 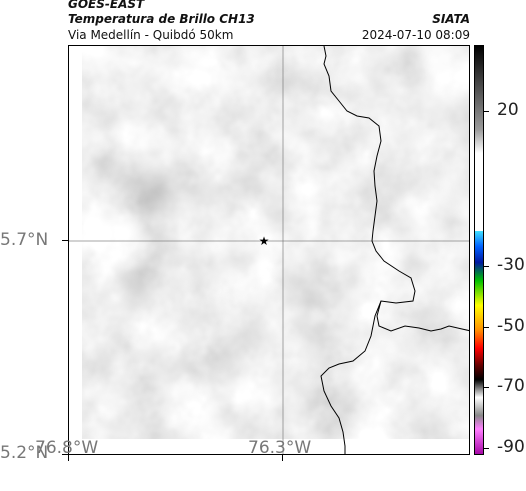 What do you see at coordinates (508, 110) in the screenshot?
I see `colorbar-label-20: 20` at bounding box center [508, 110].